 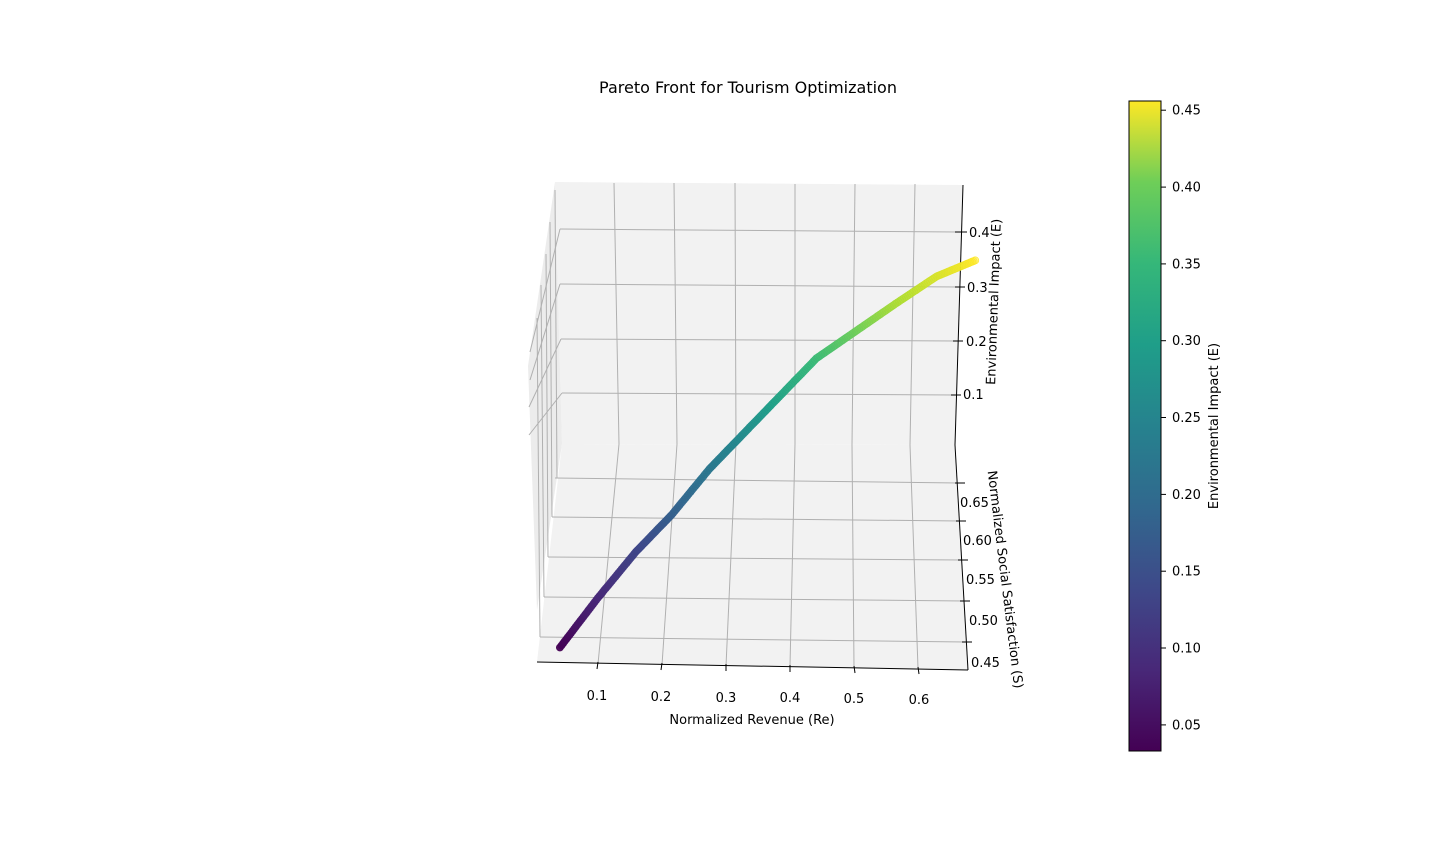 What do you see at coordinates (976, 342) in the screenshot?
I see `z-tick-label: 0.2` at bounding box center [976, 342].